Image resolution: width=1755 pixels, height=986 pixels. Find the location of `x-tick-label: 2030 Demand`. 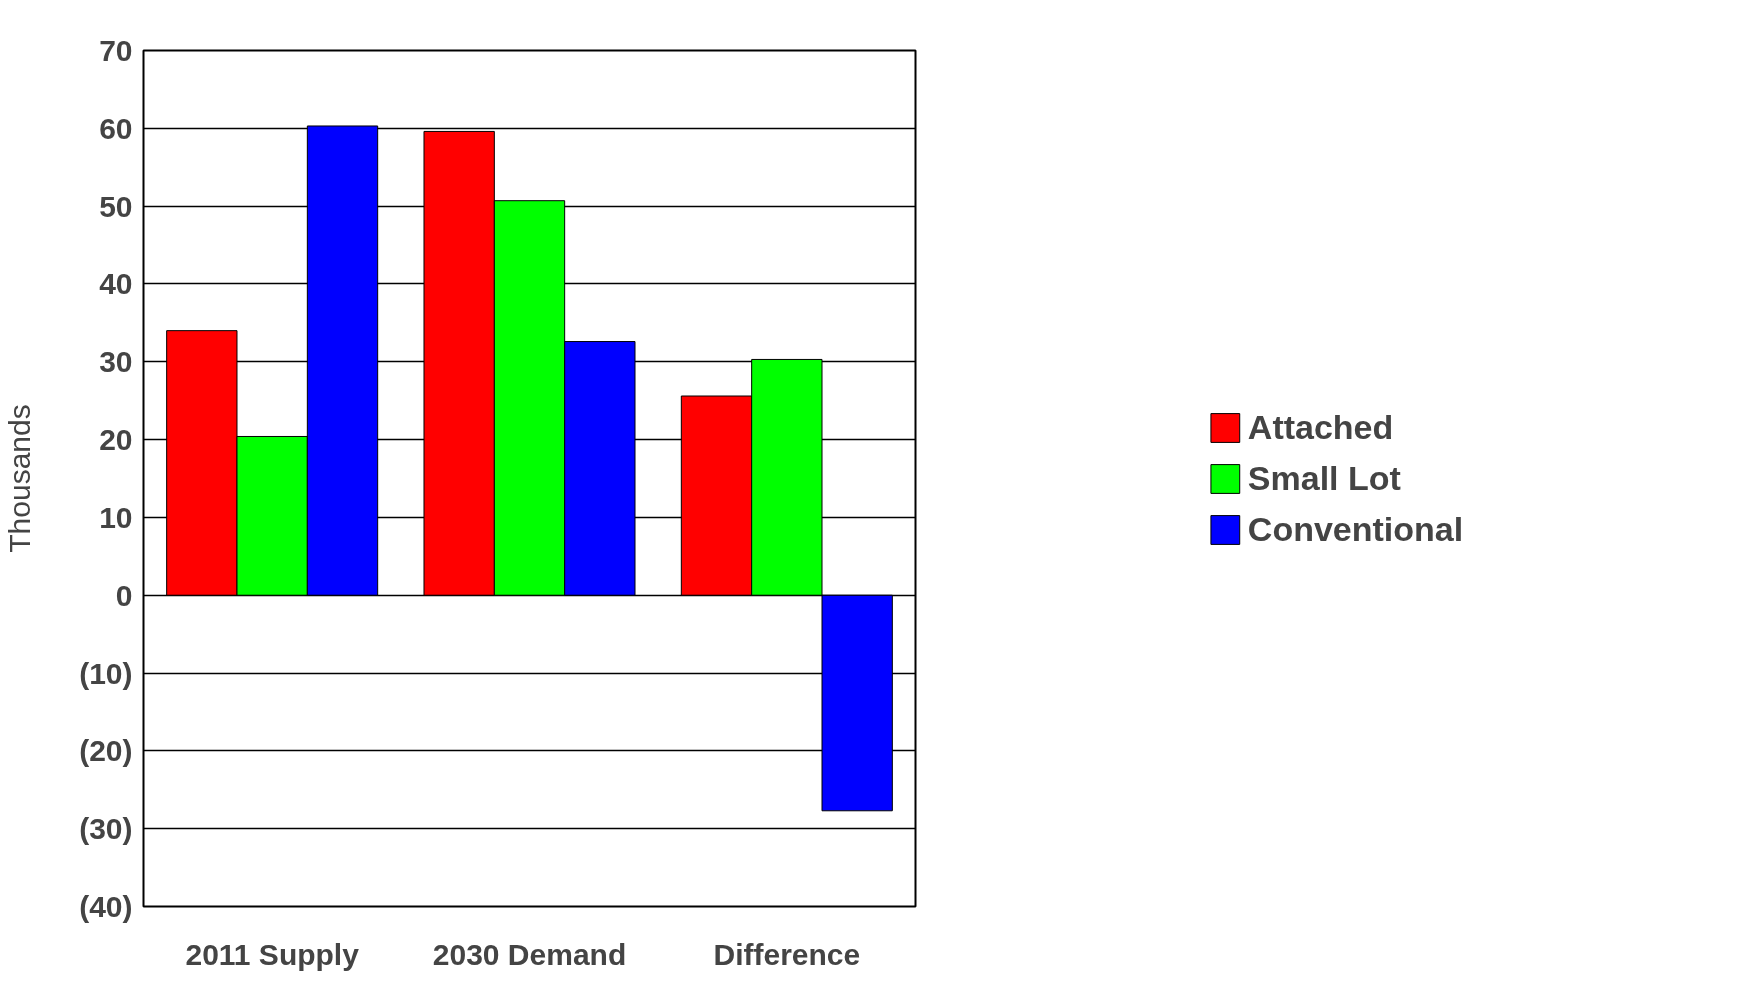

x-tick-label: 2030 Demand is located at coordinates (529, 954).